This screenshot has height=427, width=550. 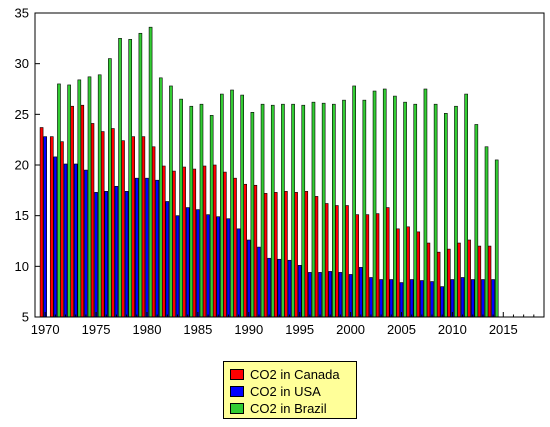 I want to click on x-tick-label-1975: 1975, so click(x=96, y=329).